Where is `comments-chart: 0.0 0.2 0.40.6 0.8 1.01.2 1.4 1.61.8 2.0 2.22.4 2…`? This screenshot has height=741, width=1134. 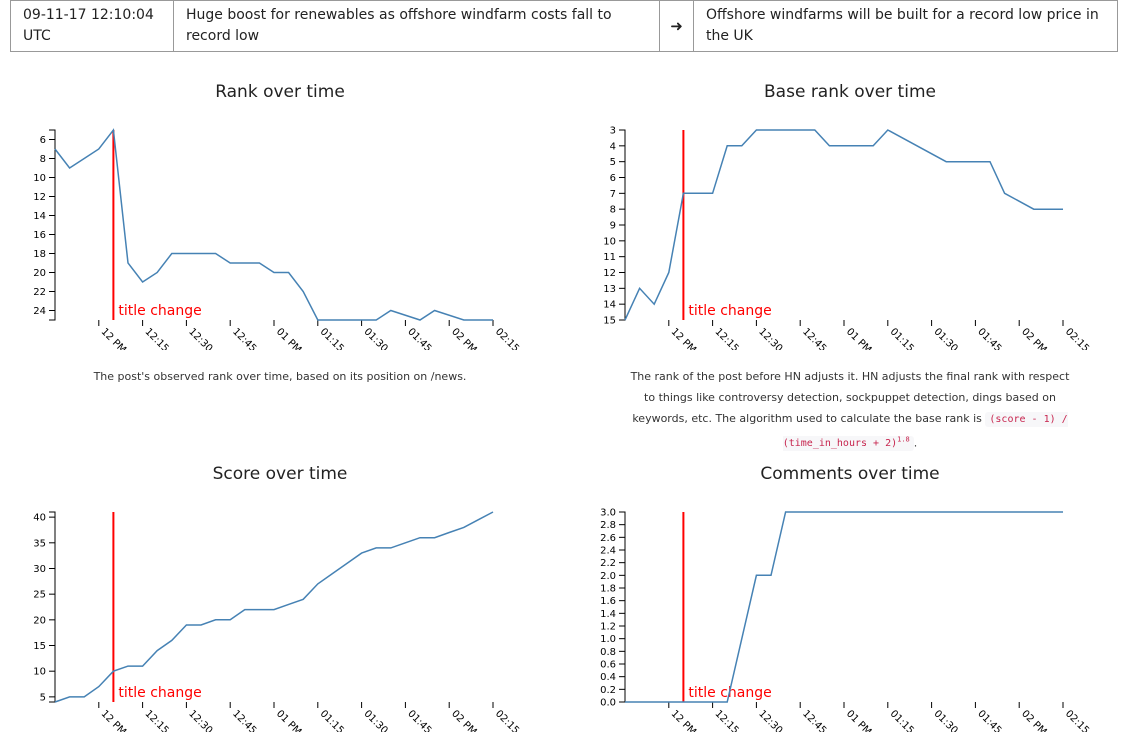
comments-chart: 0.0 0.2 0.40.6 0.8 1.01.2 1.4 1.61.8 2.0 2.22.4 2… is located at coordinates (845, 620).